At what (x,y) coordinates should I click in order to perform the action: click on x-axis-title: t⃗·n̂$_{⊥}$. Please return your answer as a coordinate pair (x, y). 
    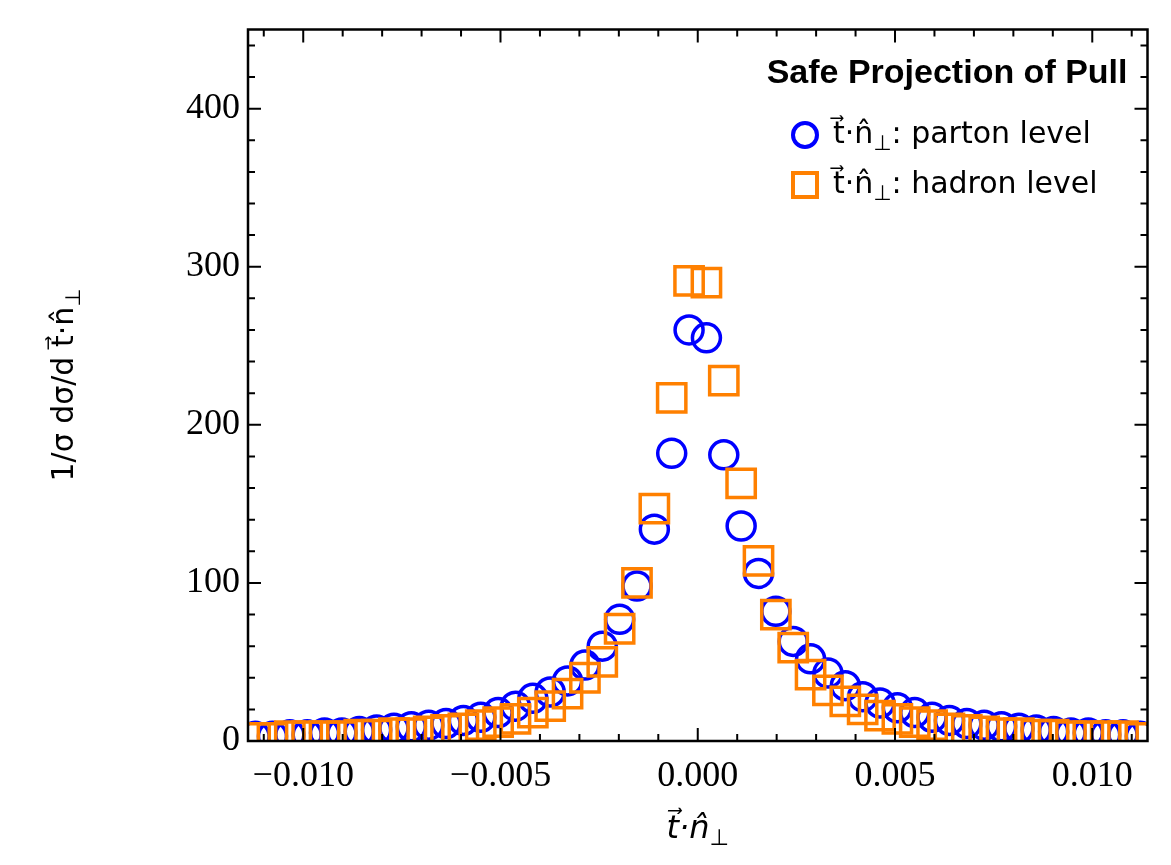
    Looking at the image, I should click on (698, 829).